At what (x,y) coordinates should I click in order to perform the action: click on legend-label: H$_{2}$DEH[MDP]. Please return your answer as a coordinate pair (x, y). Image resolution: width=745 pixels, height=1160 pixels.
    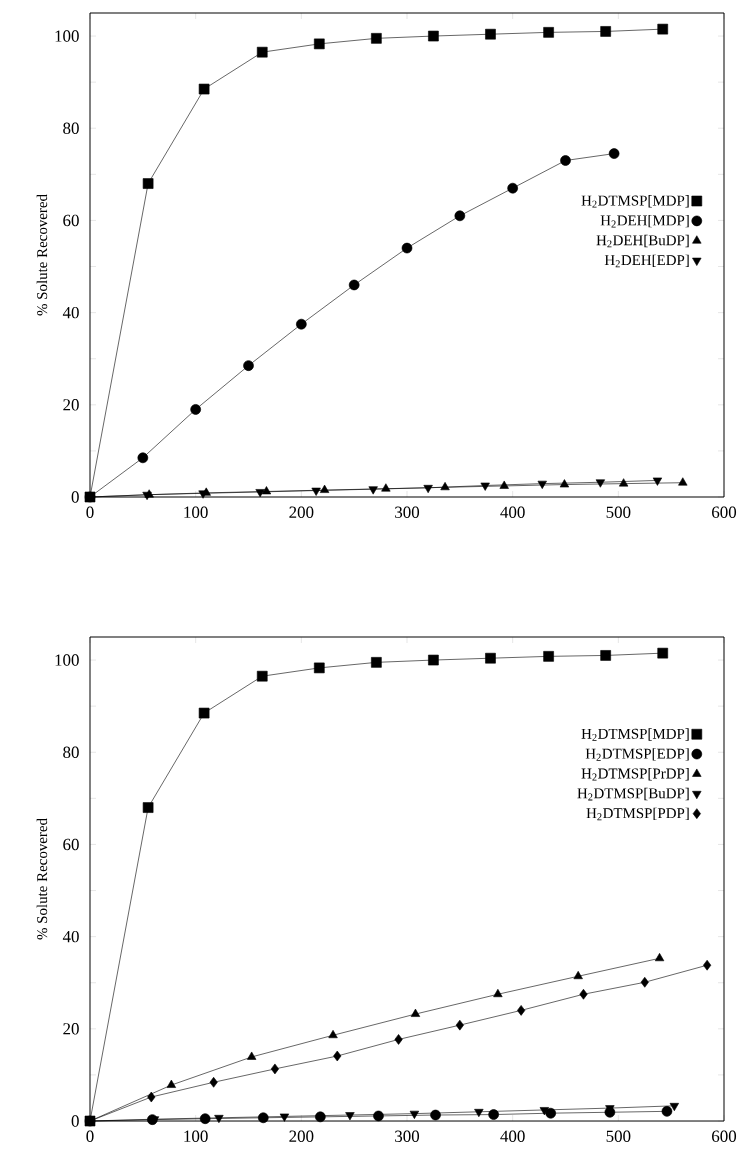
    Looking at the image, I should click on (644, 221).